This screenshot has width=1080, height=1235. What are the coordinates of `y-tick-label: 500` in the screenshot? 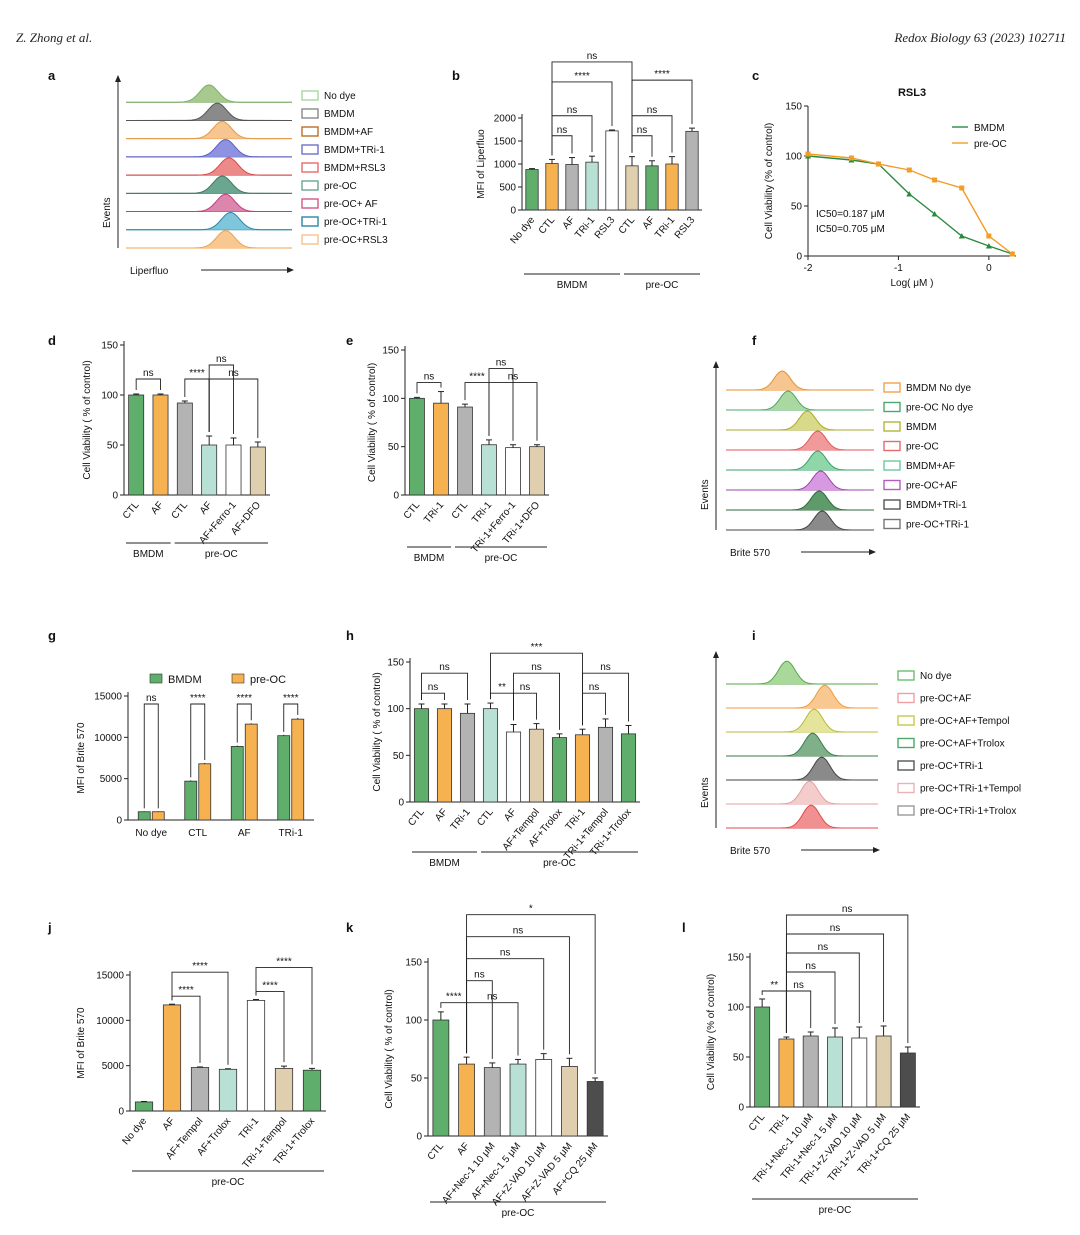 It's located at (507, 188).